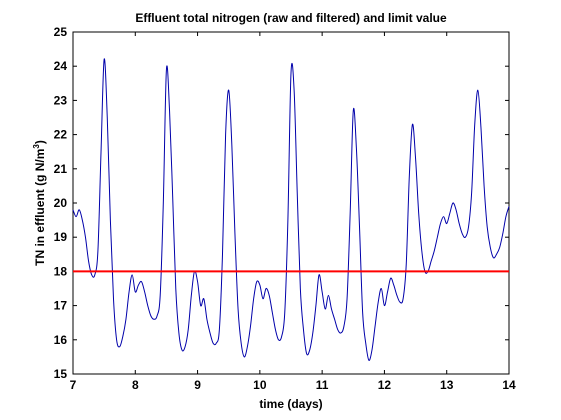 This screenshot has height=420, width=561. What do you see at coordinates (61, 66) in the screenshot?
I see `y-tick-label: 24` at bounding box center [61, 66].